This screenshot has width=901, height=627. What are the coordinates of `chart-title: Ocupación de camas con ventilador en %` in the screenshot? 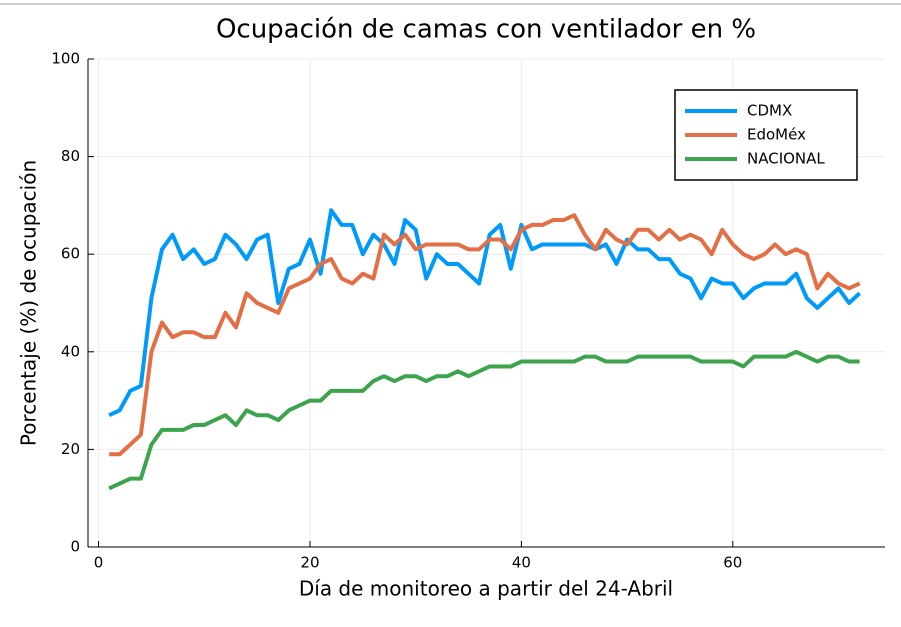 It's located at (486, 30).